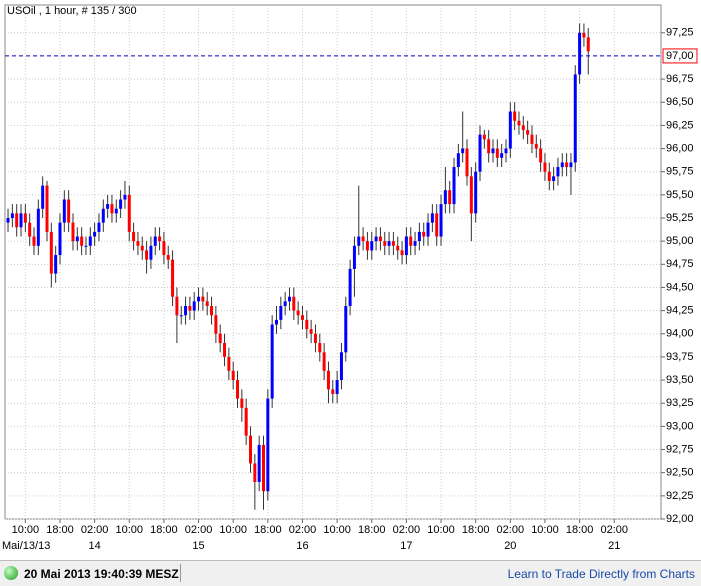 The width and height of the screenshot is (701, 586). I want to click on trade-link: Learn to Trade Directly from Charts, so click(601, 574).